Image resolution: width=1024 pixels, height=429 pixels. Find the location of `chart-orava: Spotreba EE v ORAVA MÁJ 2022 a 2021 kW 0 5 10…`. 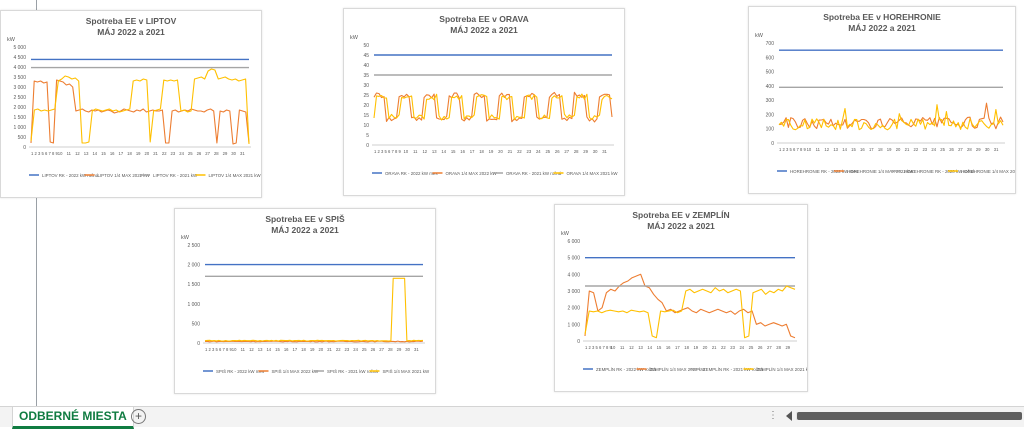

chart-orava: Spotreba EE v ORAVA MÁJ 2022 a 2021 kW 0 5 10… is located at coordinates (484, 102).